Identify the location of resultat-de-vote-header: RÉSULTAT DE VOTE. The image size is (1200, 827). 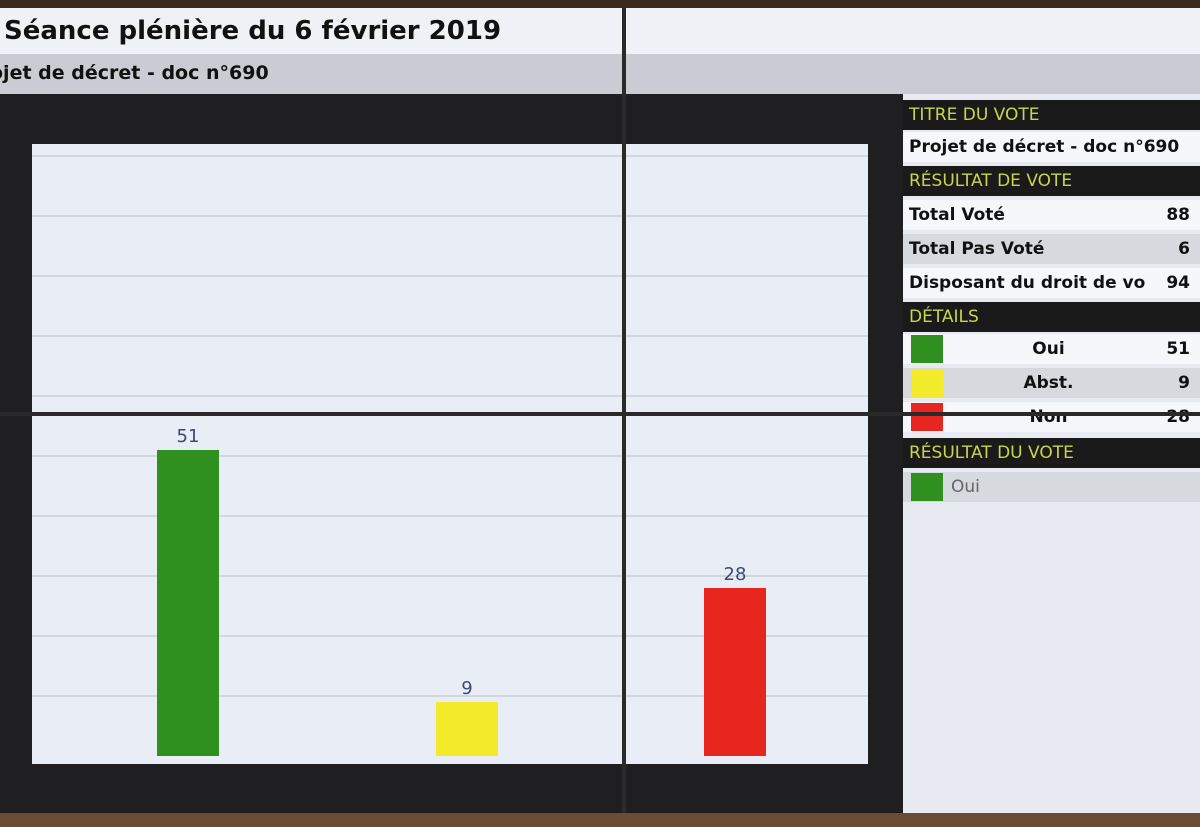
(1051, 181).